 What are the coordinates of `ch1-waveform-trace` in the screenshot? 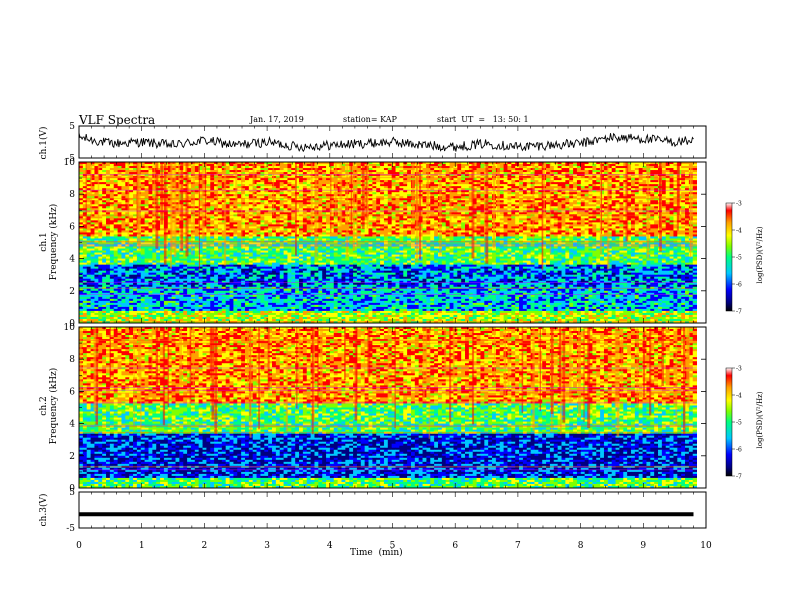 It's located at (386, 142).